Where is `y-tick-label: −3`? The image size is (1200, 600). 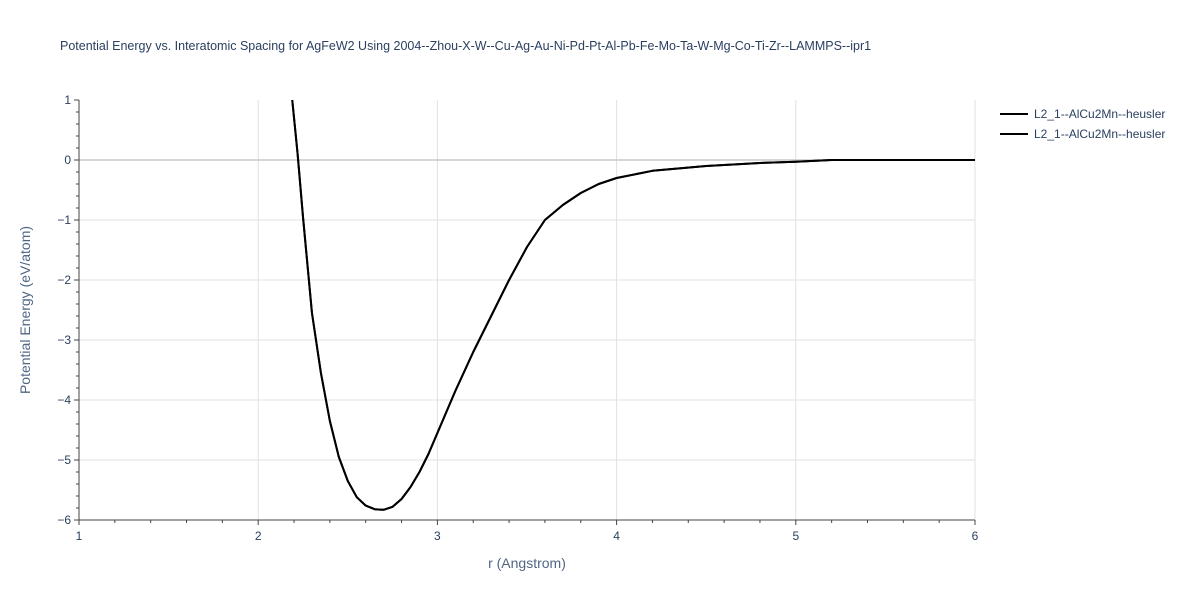 y-tick-label: −3 is located at coordinates (64, 340).